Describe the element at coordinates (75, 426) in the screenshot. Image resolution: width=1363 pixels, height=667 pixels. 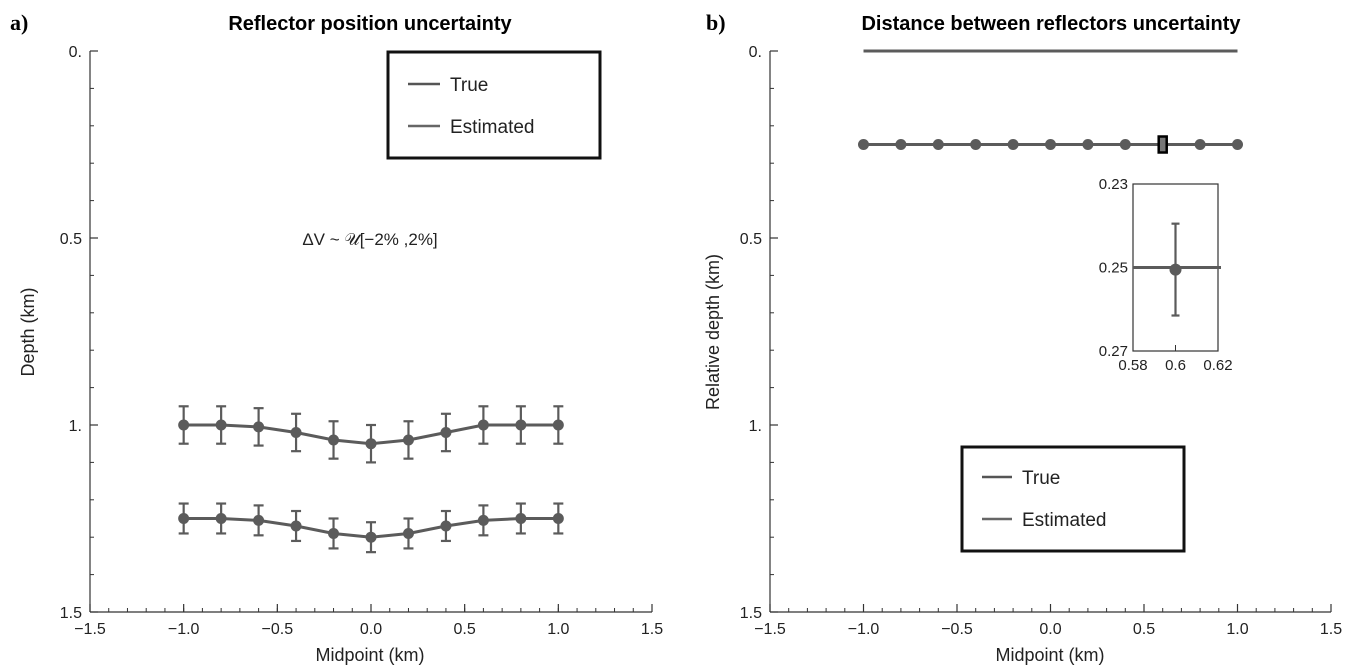
I see `panel-a-y-tick-label: 1.` at that location.